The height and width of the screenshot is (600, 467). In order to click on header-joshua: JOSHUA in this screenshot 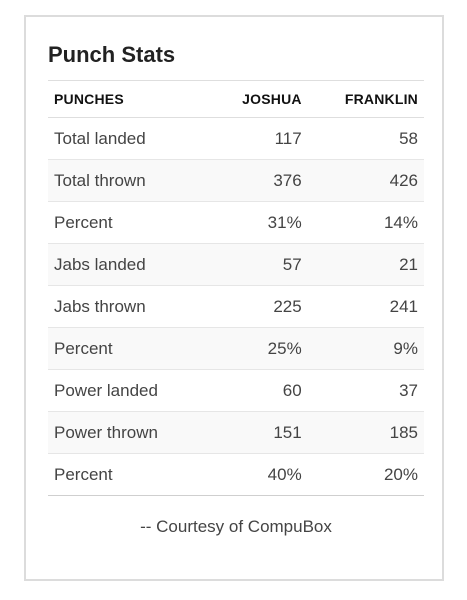, I will do `click(259, 99)`.